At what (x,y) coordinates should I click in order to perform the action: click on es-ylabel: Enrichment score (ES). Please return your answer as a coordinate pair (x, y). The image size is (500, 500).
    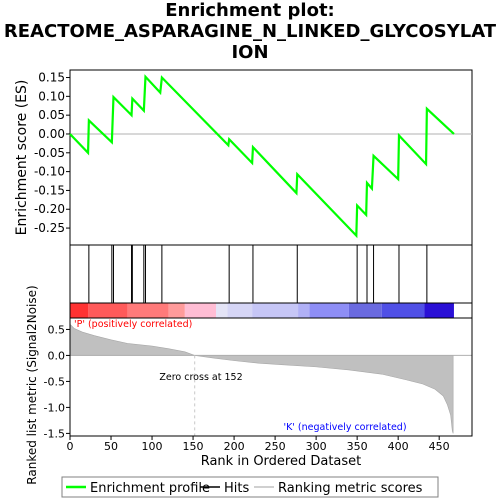
    Looking at the image, I should click on (22, 158).